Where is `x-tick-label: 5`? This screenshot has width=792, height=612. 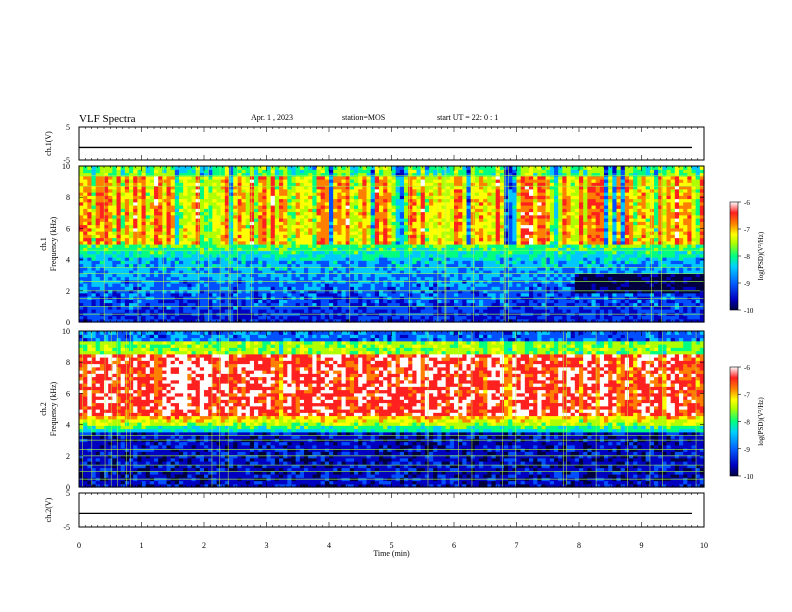 x-tick-label: 5 is located at coordinates (392, 545).